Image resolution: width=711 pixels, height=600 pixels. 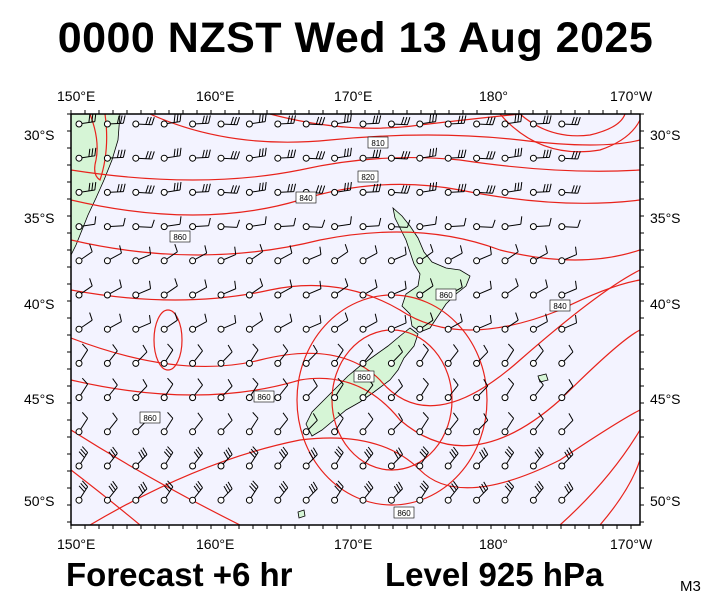 I want to click on right-lat-label: 40°S, so click(x=665, y=304).